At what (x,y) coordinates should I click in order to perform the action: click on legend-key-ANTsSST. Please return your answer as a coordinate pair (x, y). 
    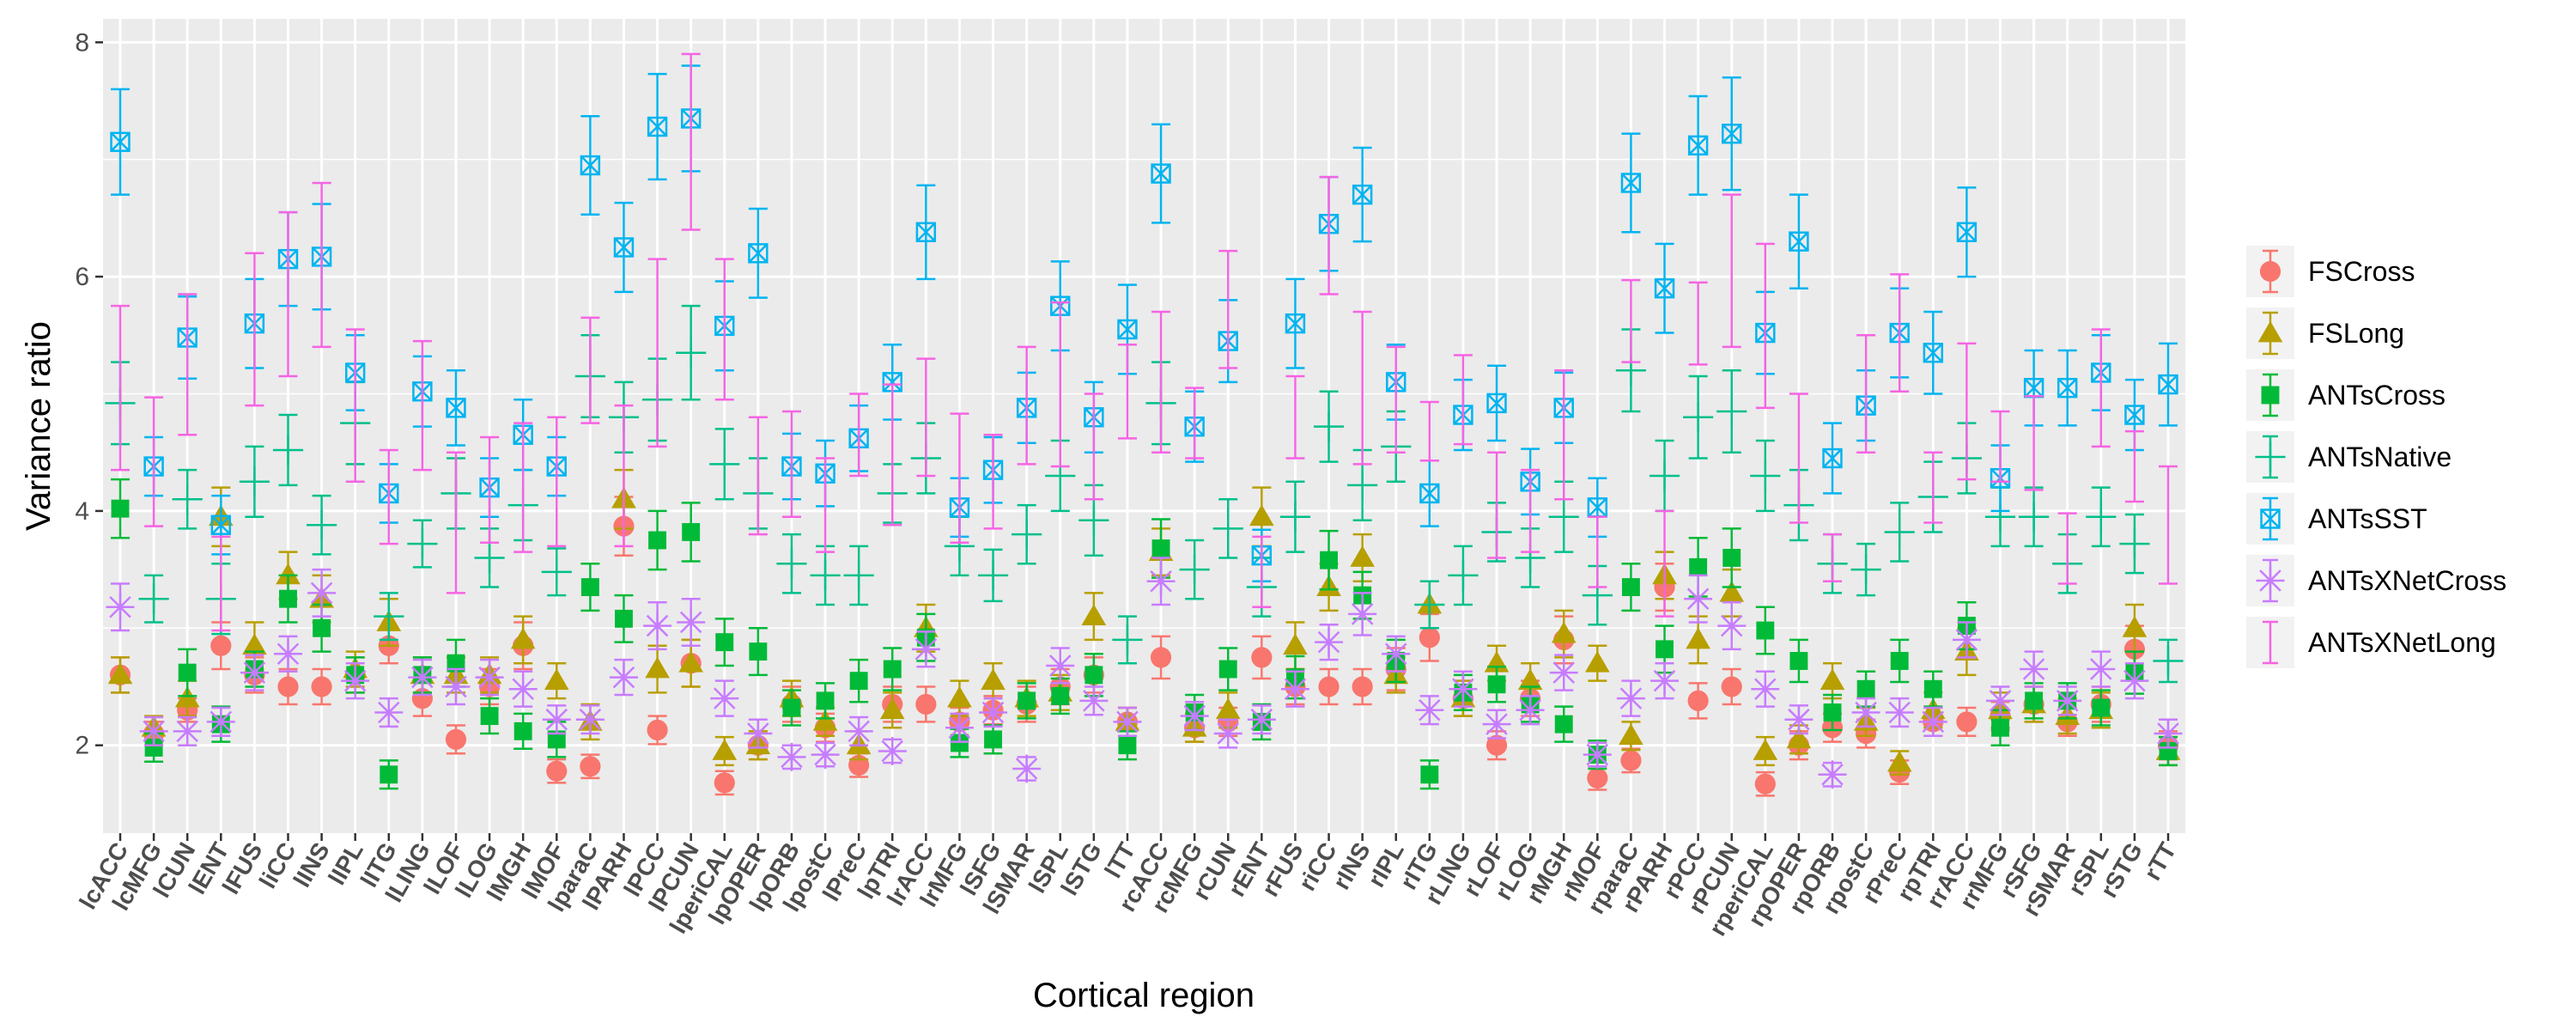
    Looking at the image, I should click on (2270, 519).